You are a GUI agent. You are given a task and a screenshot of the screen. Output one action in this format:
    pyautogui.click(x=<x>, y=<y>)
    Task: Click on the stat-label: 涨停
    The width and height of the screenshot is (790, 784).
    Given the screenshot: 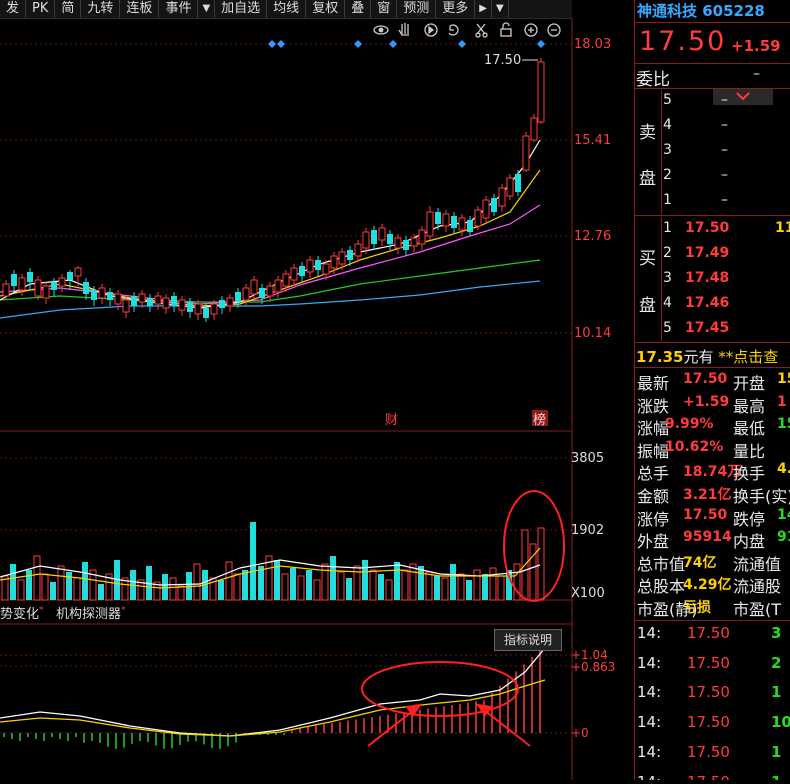 What is the action you would take?
    pyautogui.click(x=653, y=519)
    